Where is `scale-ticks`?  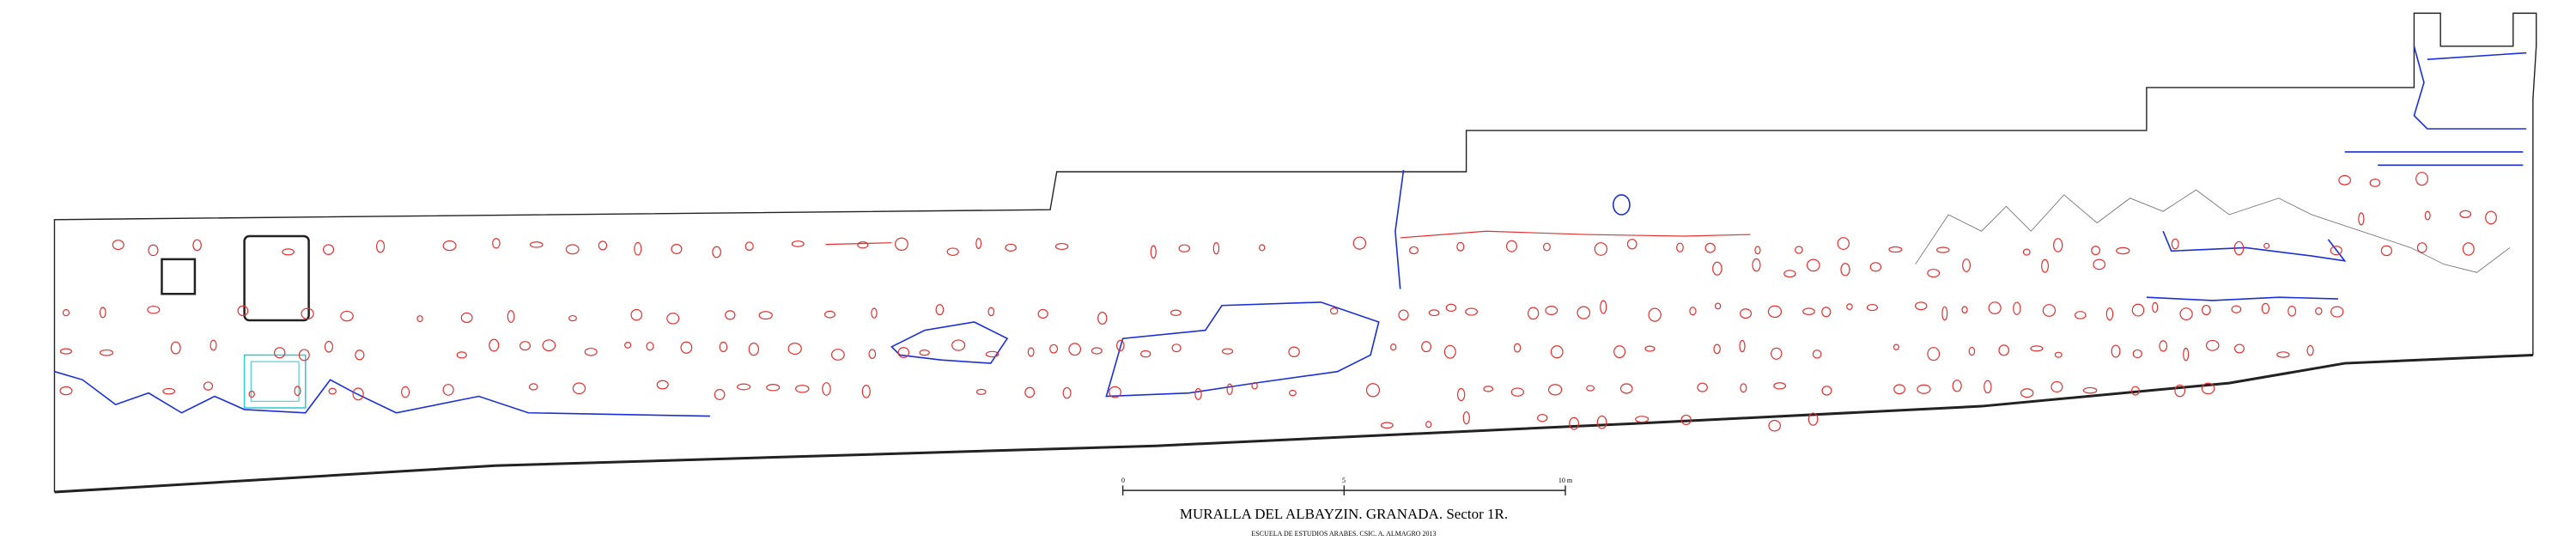
scale-ticks is located at coordinates (1344, 490).